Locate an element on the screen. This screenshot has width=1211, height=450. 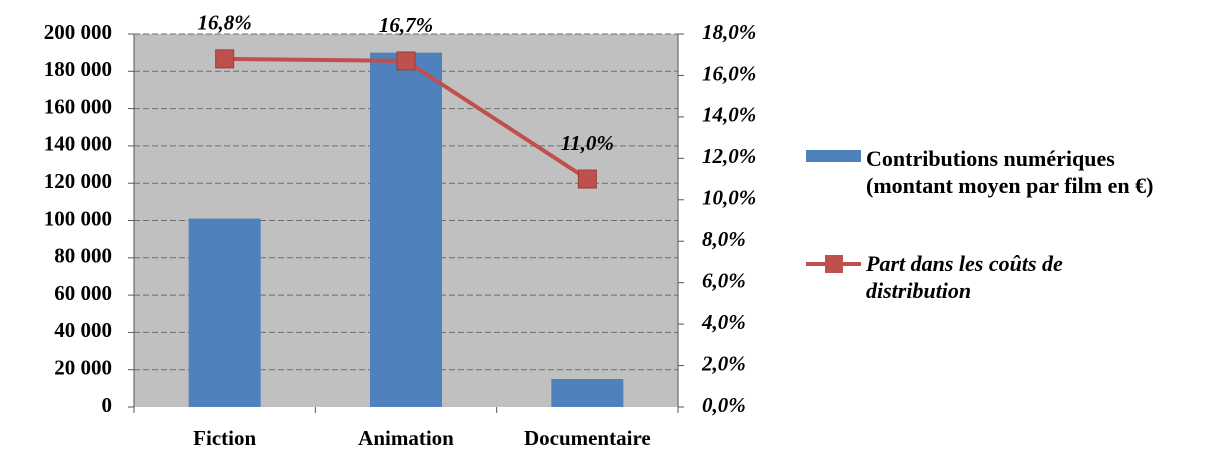
y-tick-label: 60 000 is located at coordinates (83, 293).